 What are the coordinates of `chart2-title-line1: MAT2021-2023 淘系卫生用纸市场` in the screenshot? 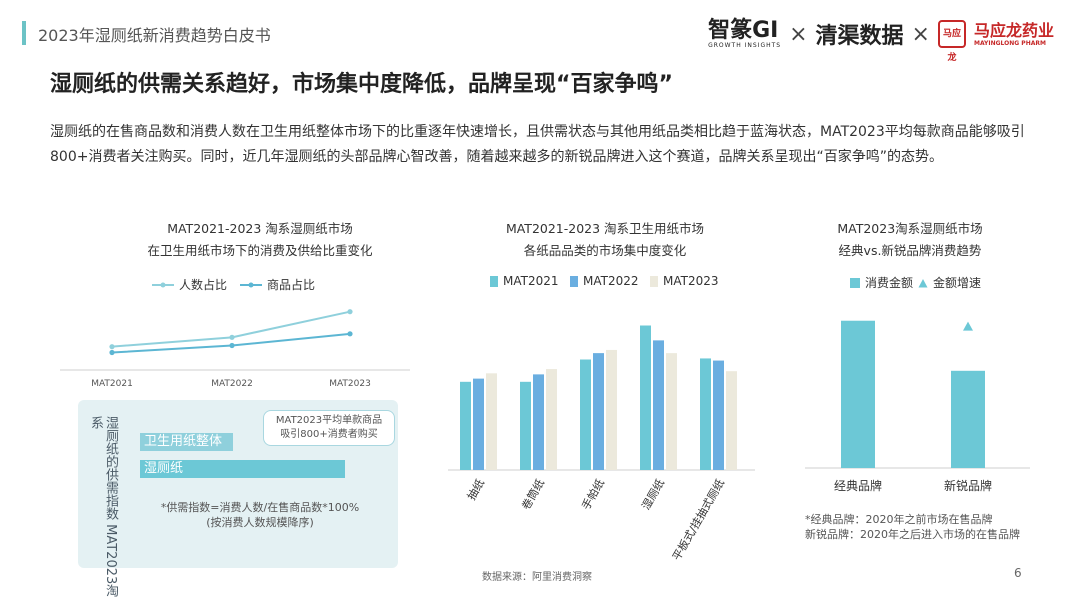 It's located at (605, 228).